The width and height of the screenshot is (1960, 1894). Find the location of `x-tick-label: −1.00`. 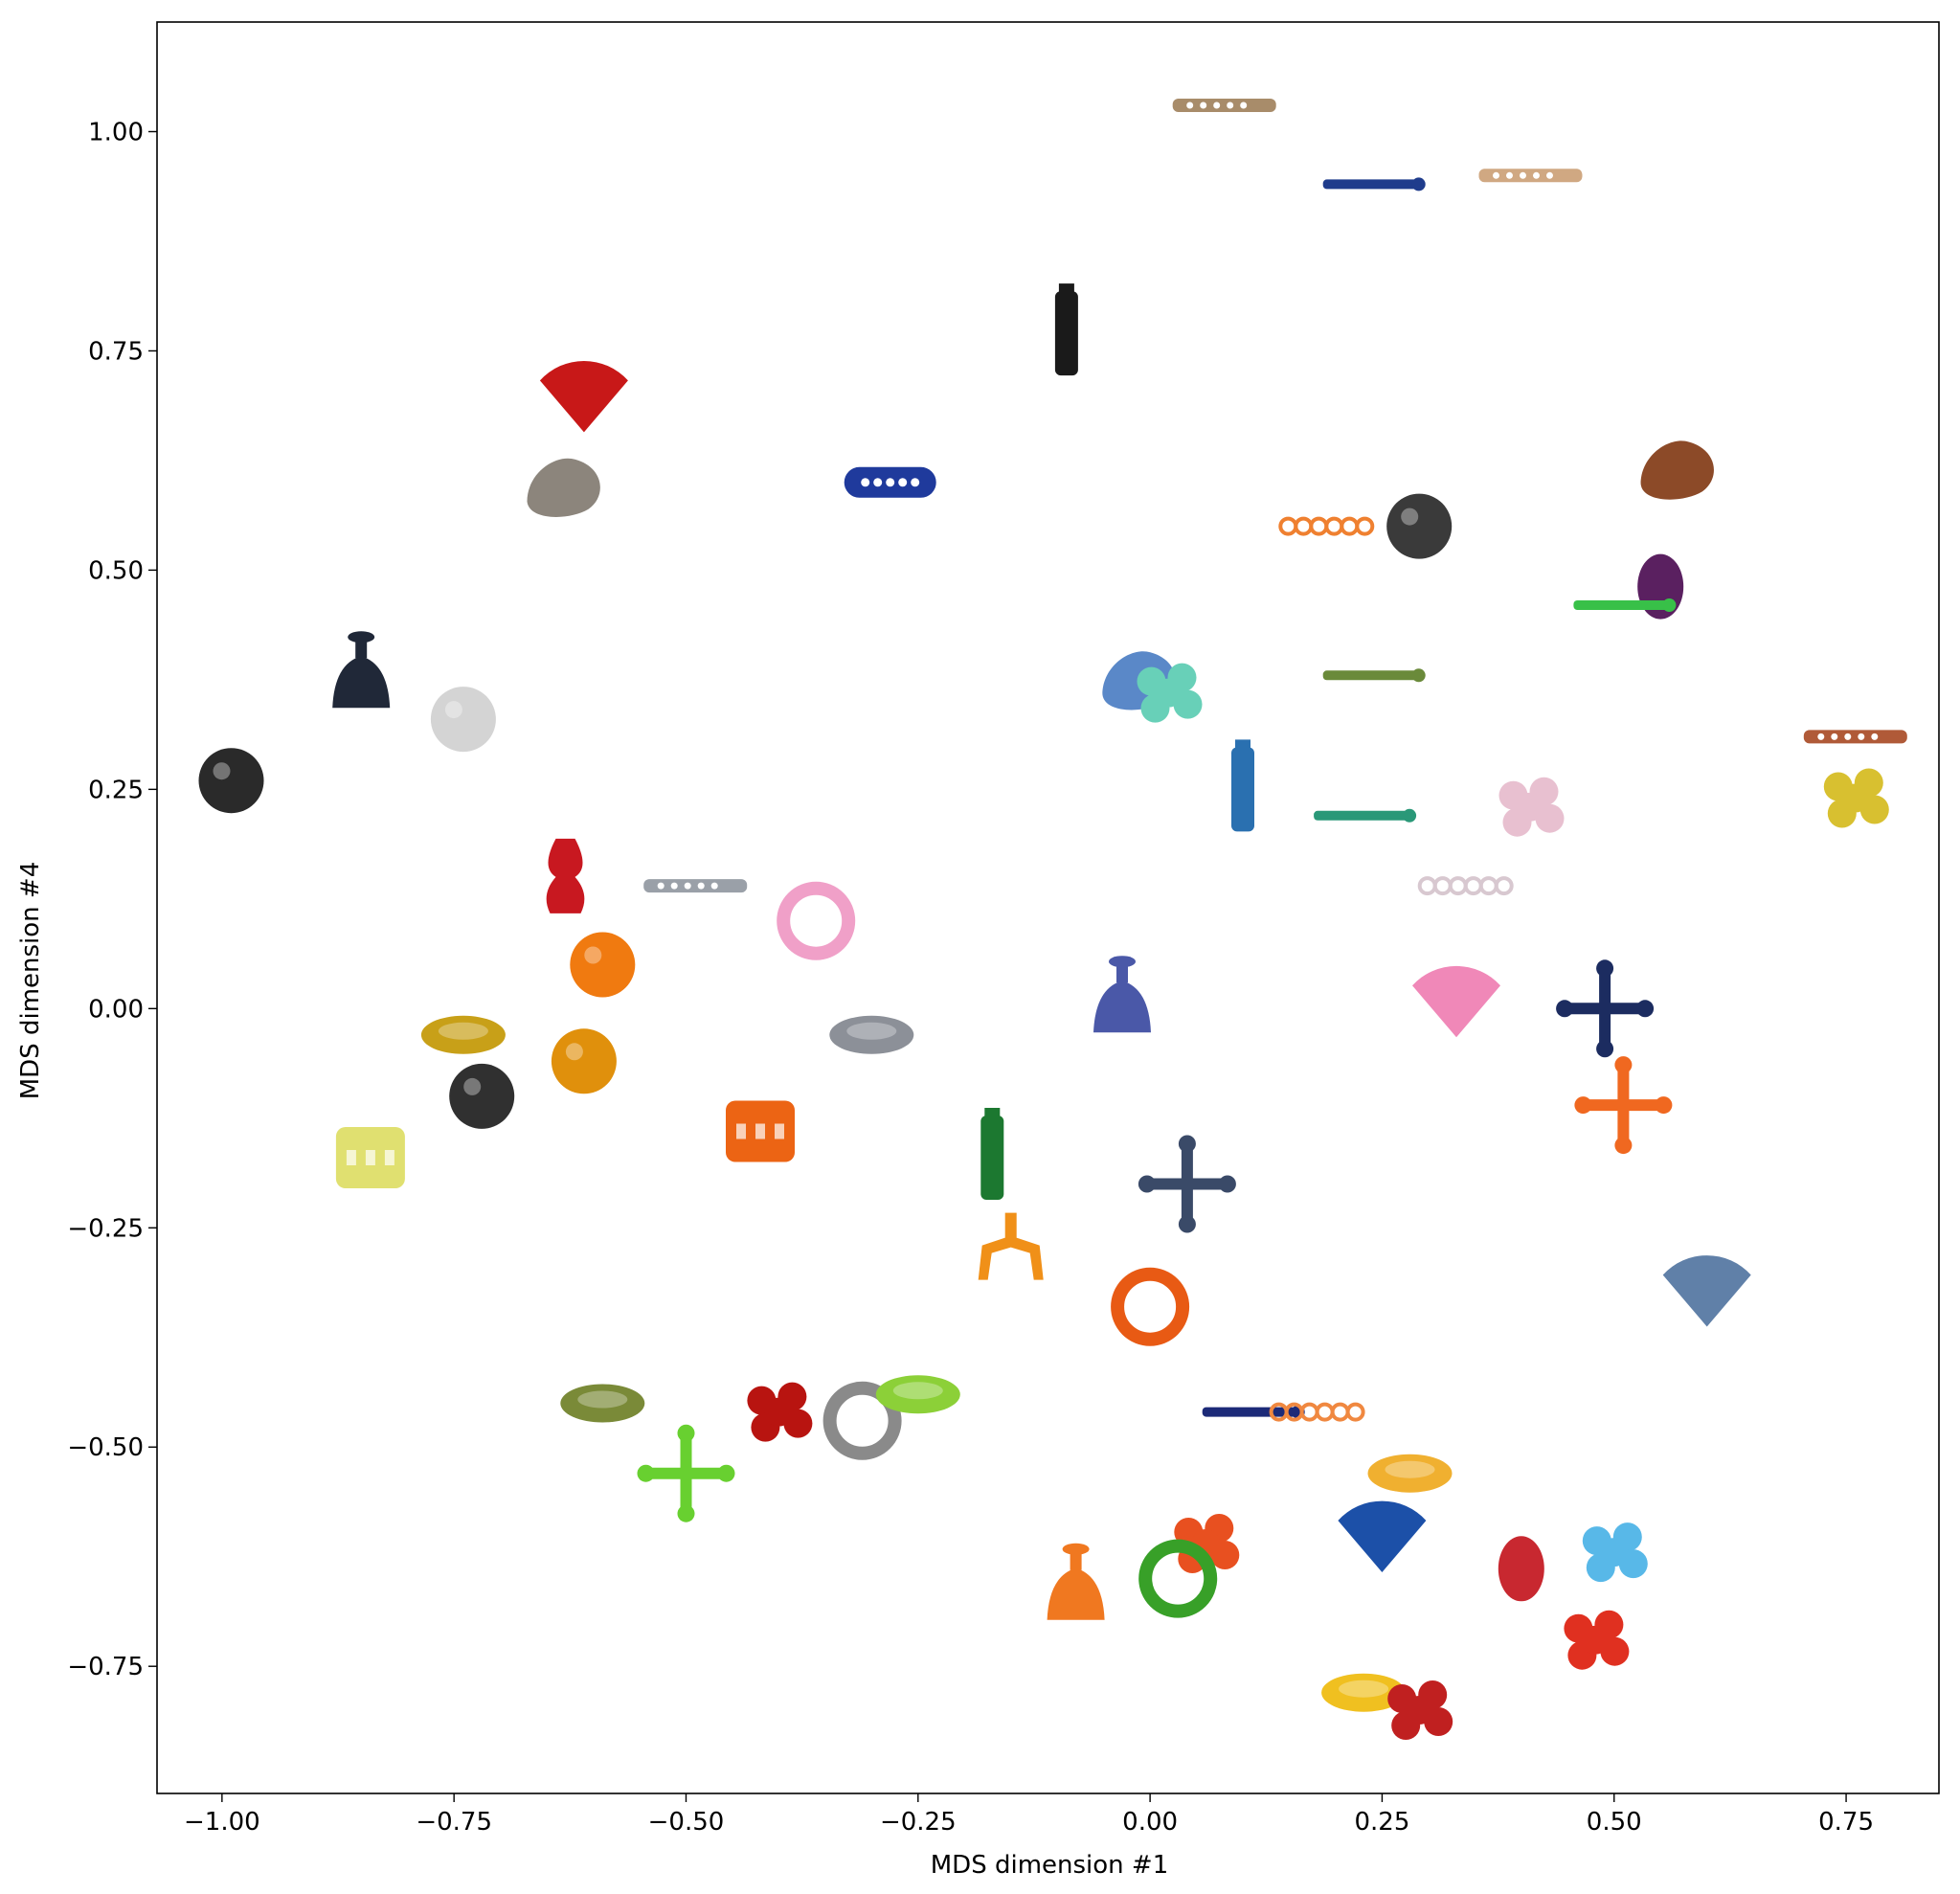

x-tick-label: −1.00 is located at coordinates (222, 1822).